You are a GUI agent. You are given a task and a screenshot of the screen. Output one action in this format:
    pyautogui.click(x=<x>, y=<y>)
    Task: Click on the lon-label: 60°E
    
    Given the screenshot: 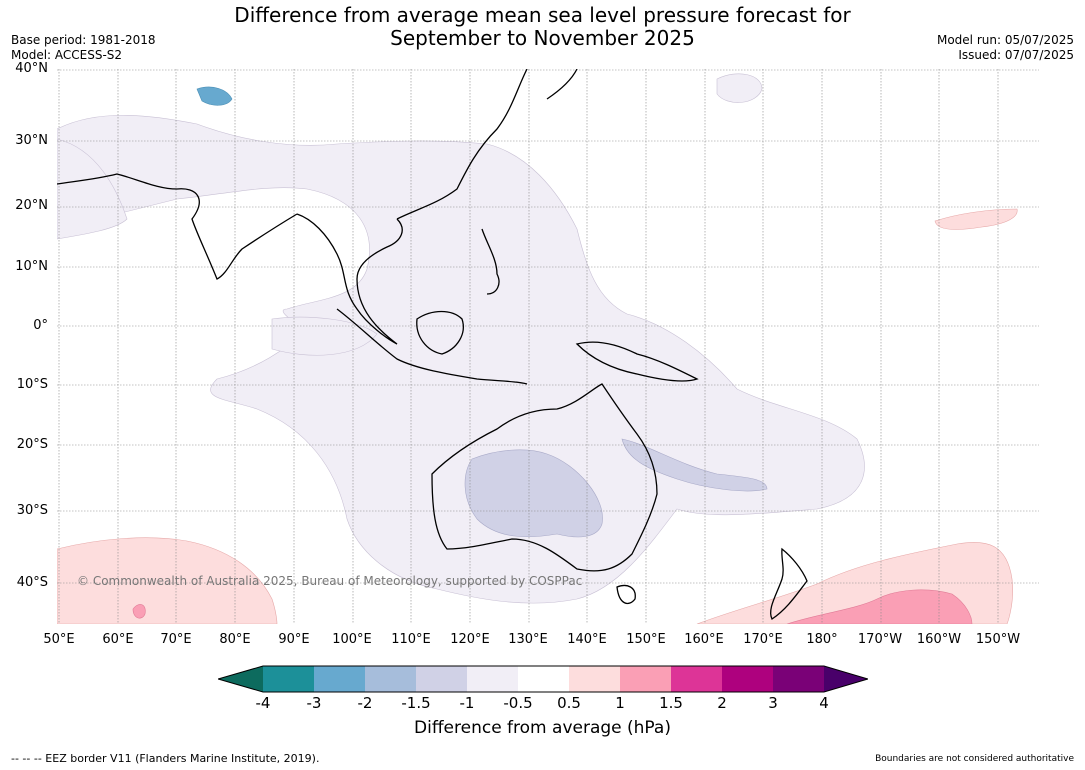 What is the action you would take?
    pyautogui.click(x=118, y=639)
    